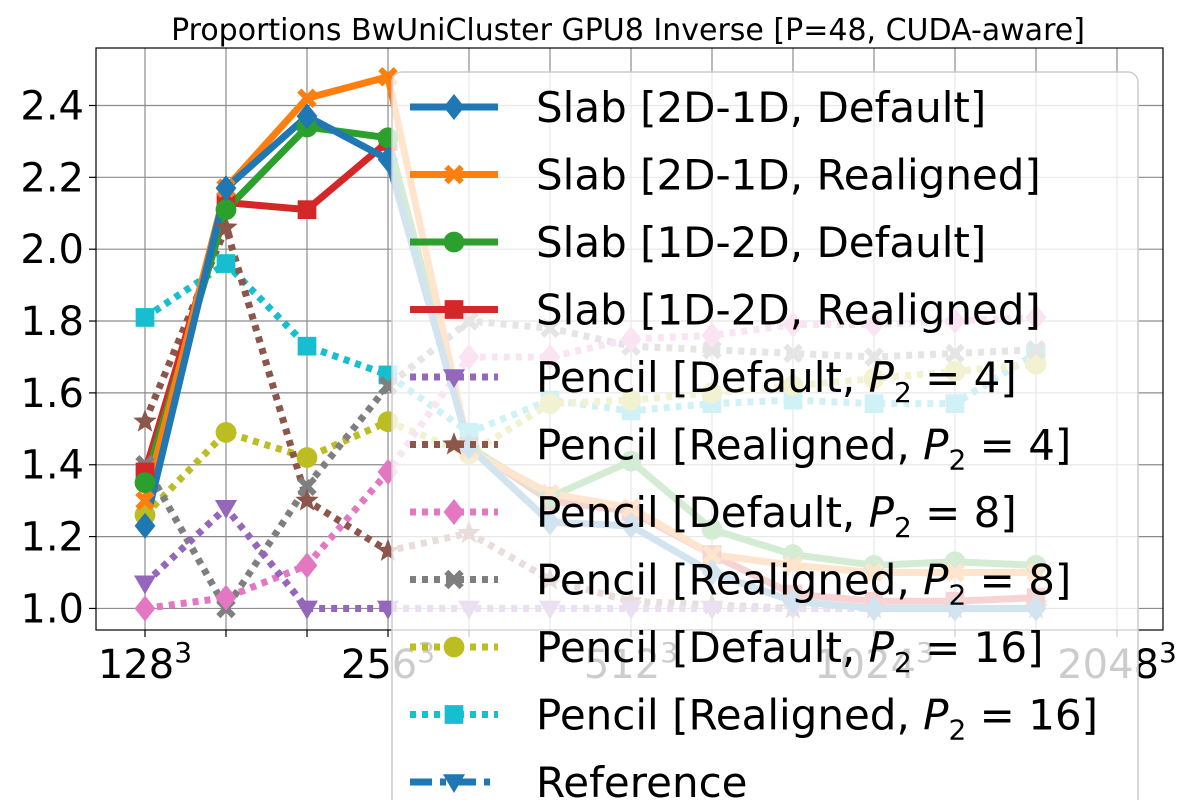 The image size is (1200, 800). I want to click on y-tick-label: 2.4, so click(52, 106).